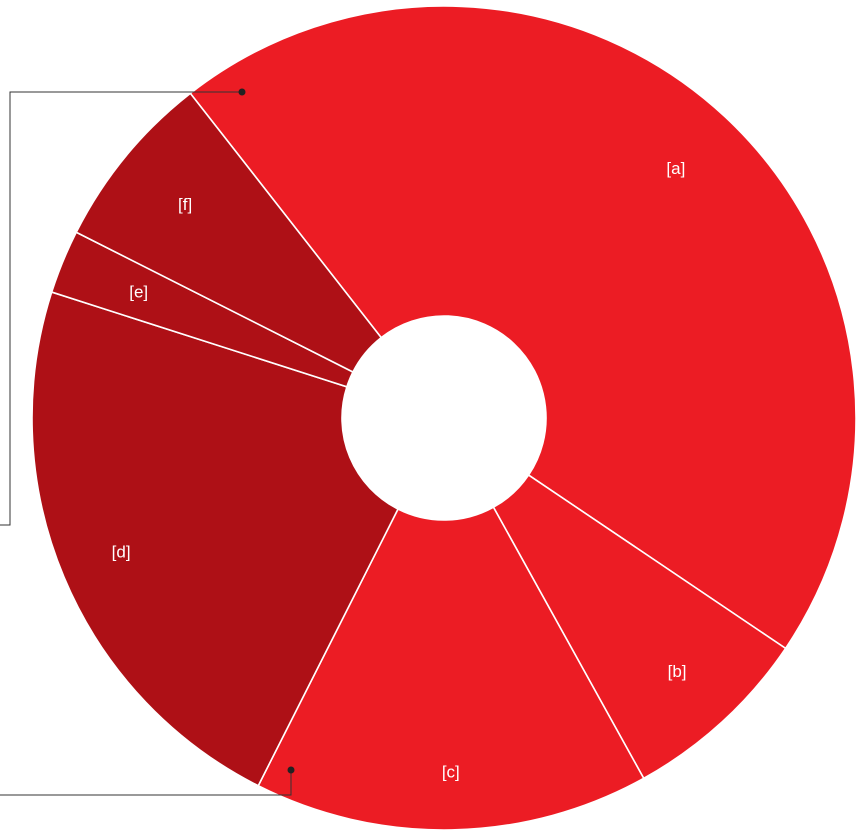 The width and height of the screenshot is (862, 830). Describe the element at coordinates (138, 291) in the screenshot. I see `slice-label-e: [e]` at that location.